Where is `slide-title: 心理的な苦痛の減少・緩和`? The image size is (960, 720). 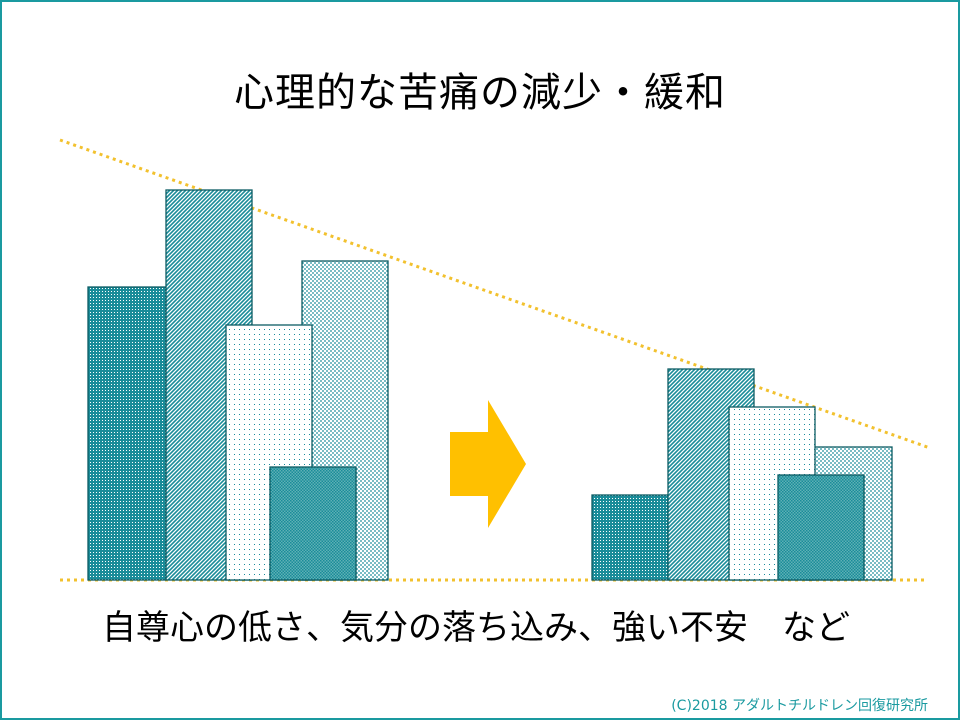 slide-title: 心理的な苦痛の減少・緩和 is located at coordinates (480, 93).